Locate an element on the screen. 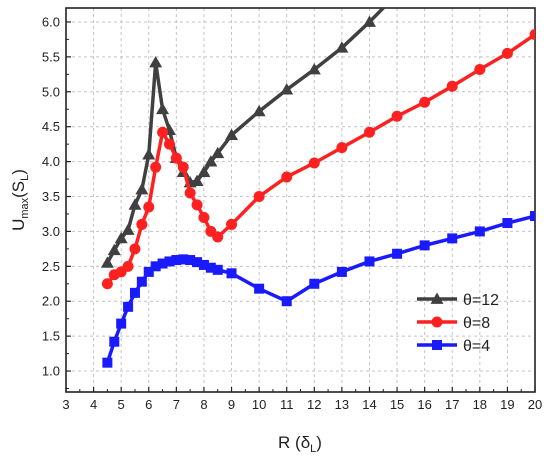 The width and height of the screenshot is (550, 466). x-tick-label: 19 is located at coordinates (507, 404).